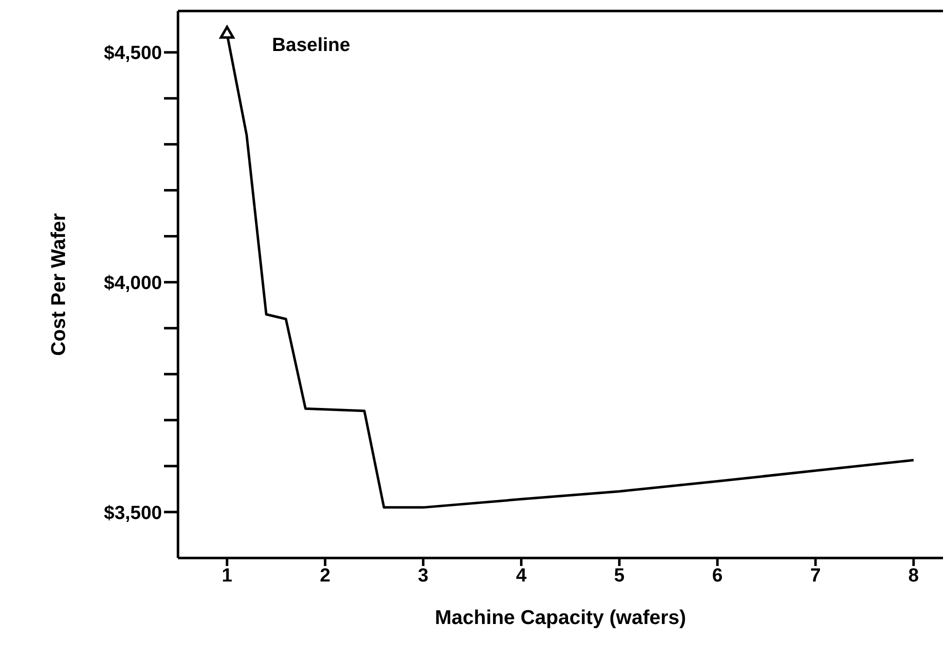 The width and height of the screenshot is (948, 647). What do you see at coordinates (423, 575) in the screenshot?
I see `x-tick-label: 3` at bounding box center [423, 575].